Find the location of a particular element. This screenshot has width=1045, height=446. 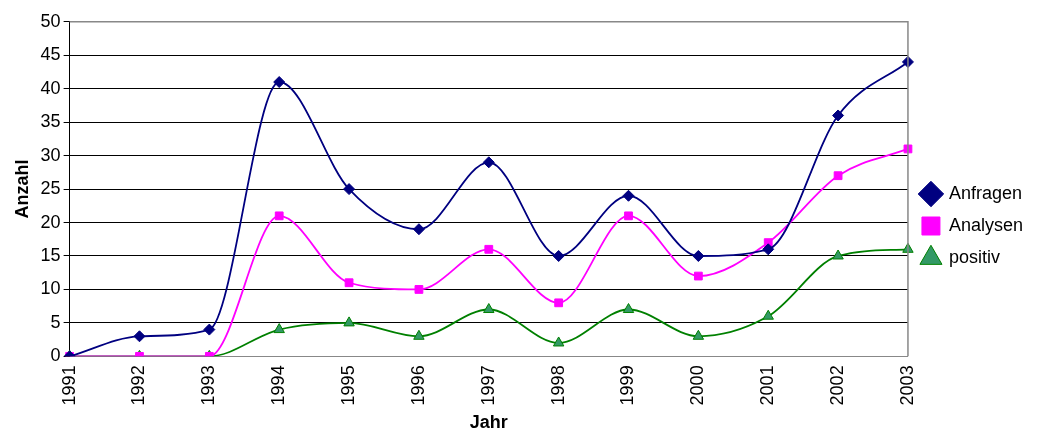

x-axis-title: Jahr is located at coordinates (488, 422).